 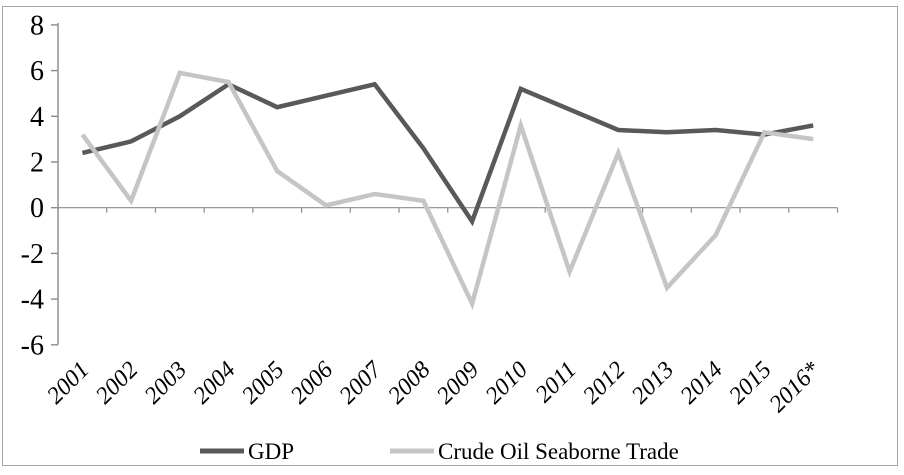 What do you see at coordinates (68, 383) in the screenshot?
I see `x-axis-label: 2001` at bounding box center [68, 383].